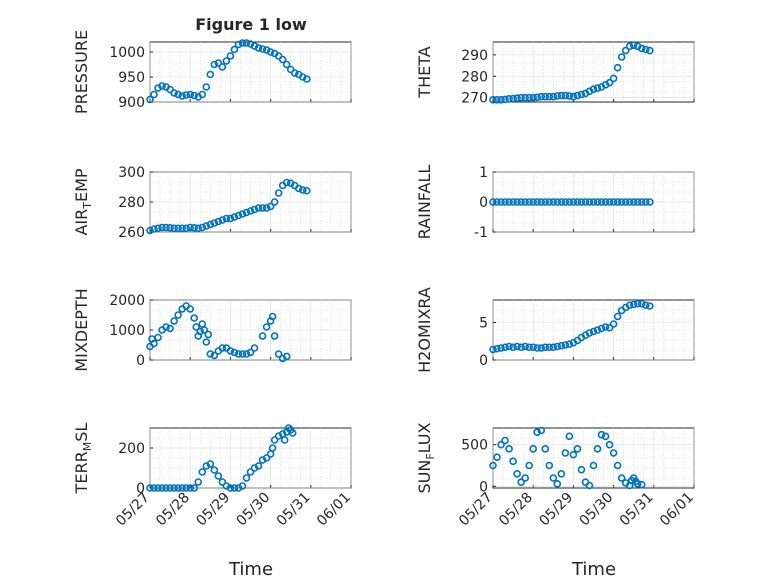  I want to click on y-axis-label: PRESSURE, so click(81, 72).